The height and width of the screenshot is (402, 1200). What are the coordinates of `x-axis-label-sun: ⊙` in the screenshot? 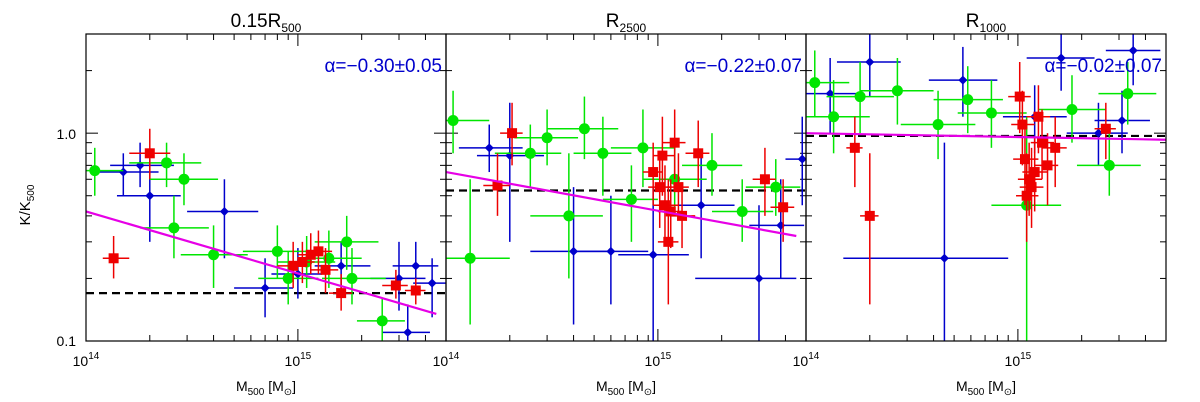 It's located at (648, 392).